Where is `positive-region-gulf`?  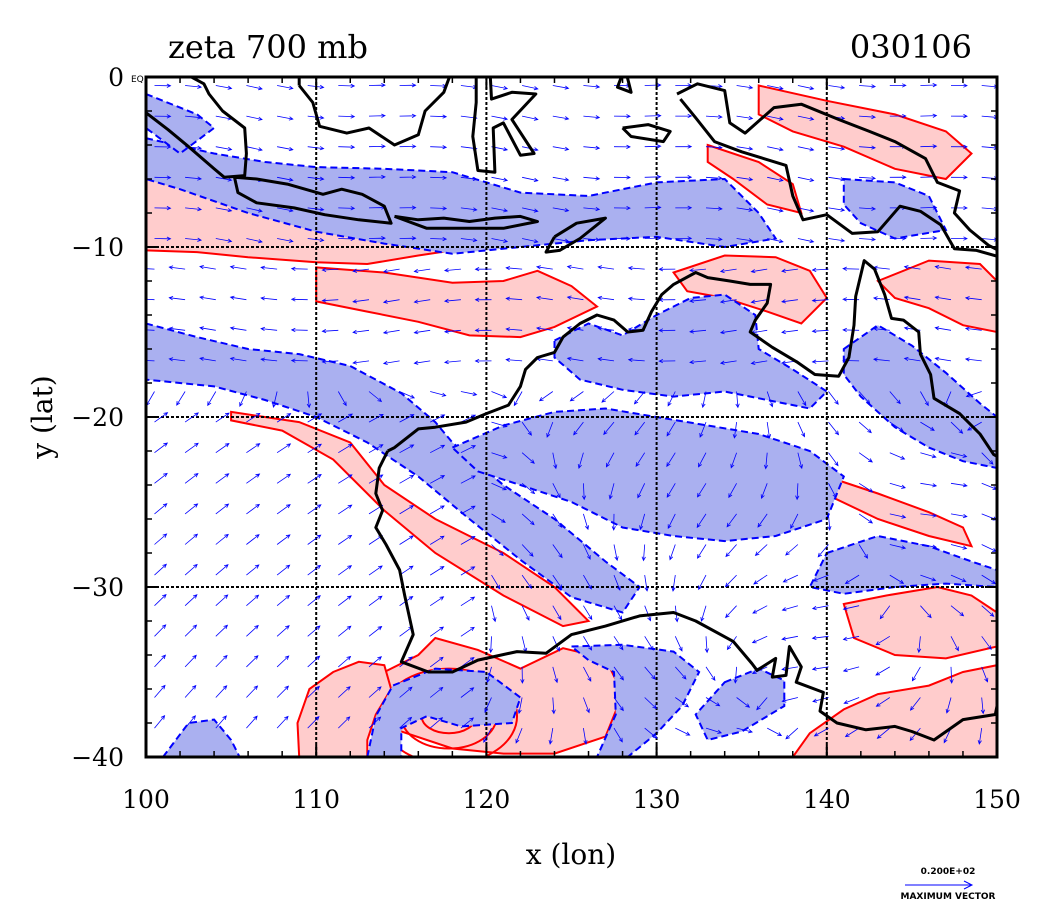
positive-region-gulf is located at coordinates (750, 289).